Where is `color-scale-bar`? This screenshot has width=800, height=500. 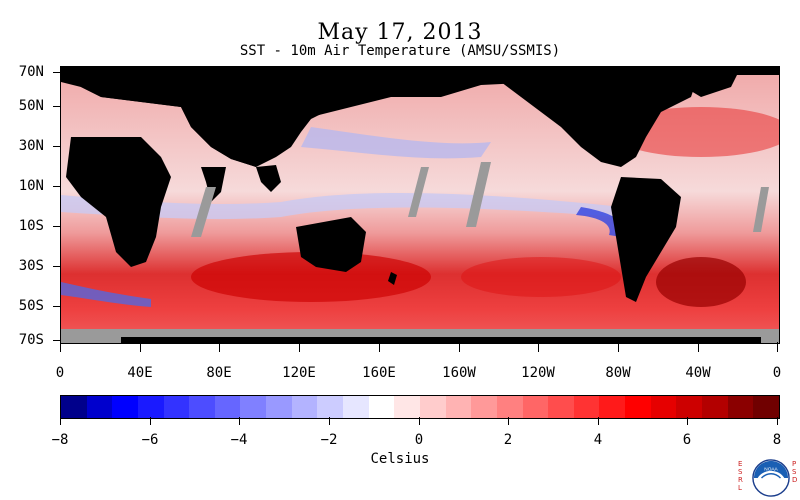
color-scale-bar is located at coordinates (420, 407).